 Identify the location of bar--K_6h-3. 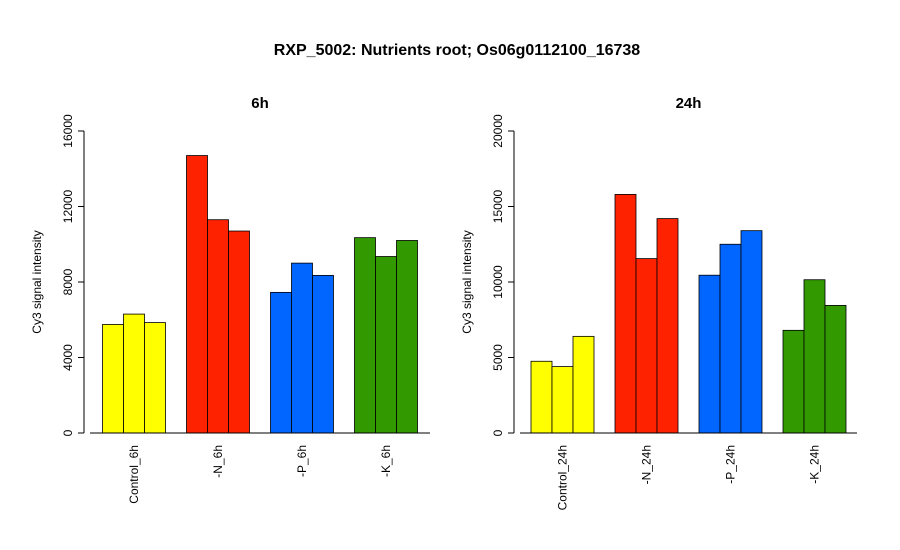
(407, 337).